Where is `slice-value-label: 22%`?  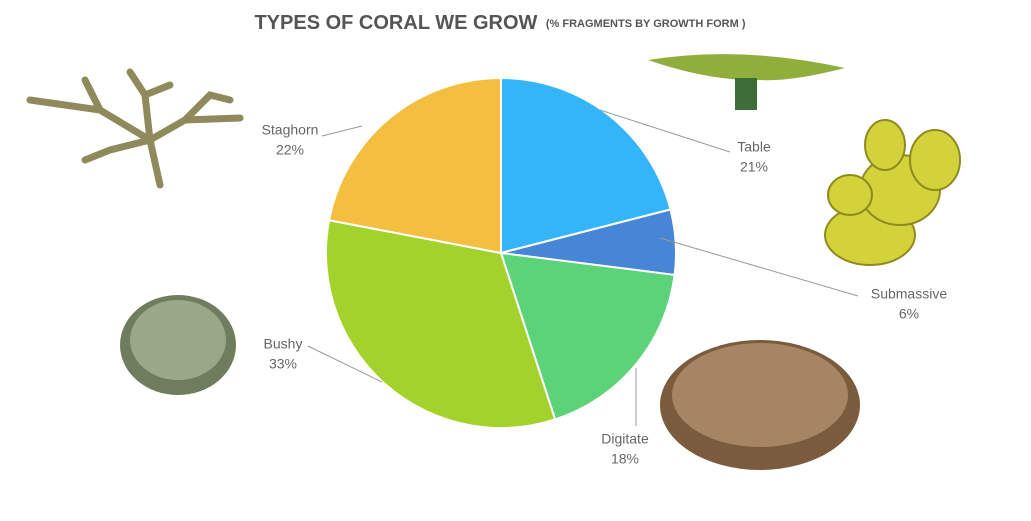 slice-value-label: 22% is located at coordinates (290, 150).